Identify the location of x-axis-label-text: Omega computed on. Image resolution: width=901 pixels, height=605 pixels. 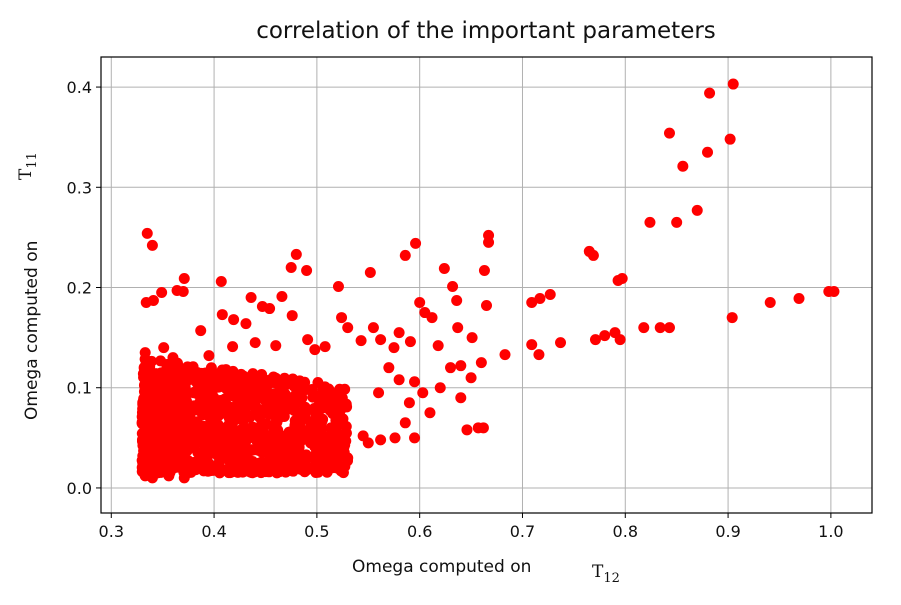
(441, 567).